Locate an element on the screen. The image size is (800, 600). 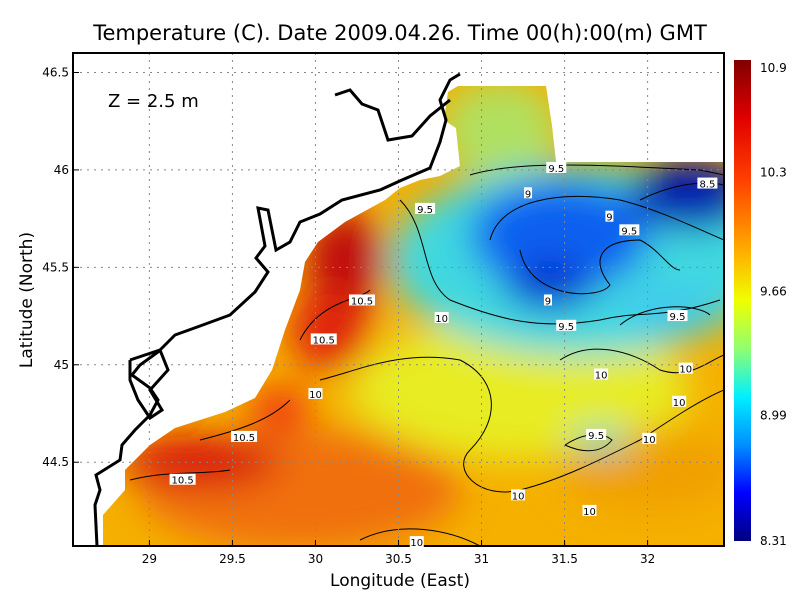
x-tick-label: 29 is located at coordinates (149, 559).